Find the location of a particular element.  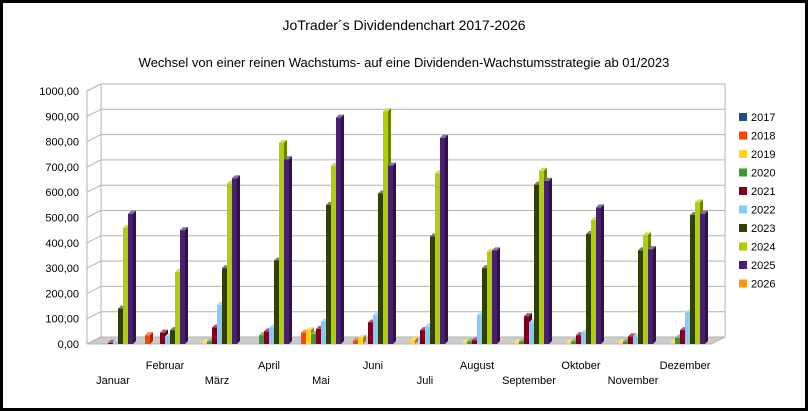

bar-juli-2023 is located at coordinates (432, 290).